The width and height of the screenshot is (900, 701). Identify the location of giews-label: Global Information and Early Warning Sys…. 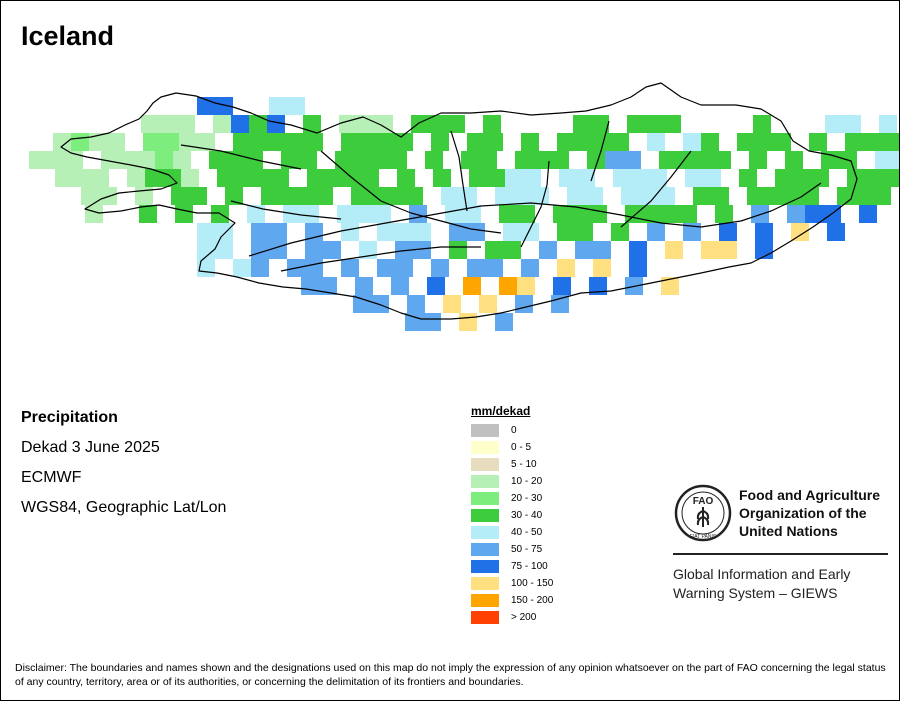
(762, 583).